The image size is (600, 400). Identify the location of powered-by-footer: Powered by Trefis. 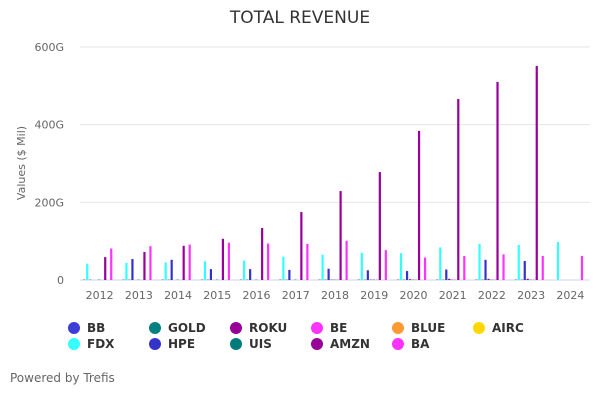
(62, 378).